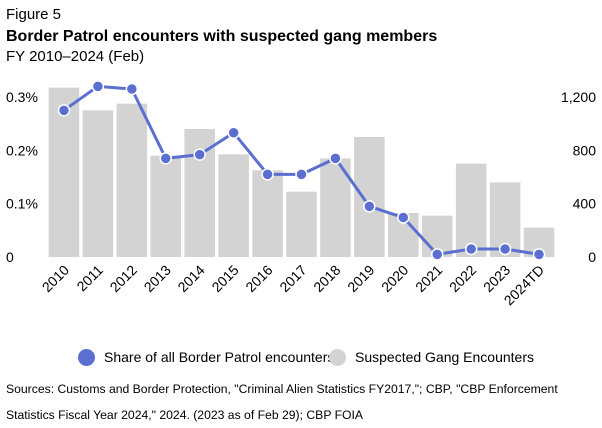  What do you see at coordinates (98, 86) in the screenshot?
I see `share-point-2011` at bounding box center [98, 86].